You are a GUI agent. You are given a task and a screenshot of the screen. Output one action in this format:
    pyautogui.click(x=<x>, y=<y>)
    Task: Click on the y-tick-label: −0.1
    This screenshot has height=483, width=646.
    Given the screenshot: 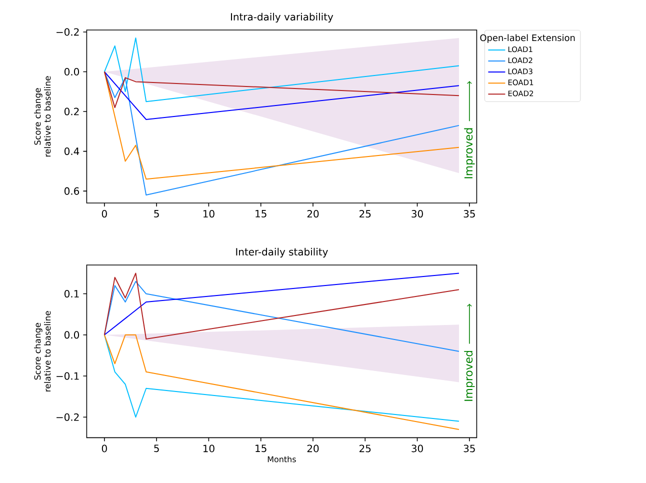 What is the action you would take?
    pyautogui.click(x=67, y=376)
    